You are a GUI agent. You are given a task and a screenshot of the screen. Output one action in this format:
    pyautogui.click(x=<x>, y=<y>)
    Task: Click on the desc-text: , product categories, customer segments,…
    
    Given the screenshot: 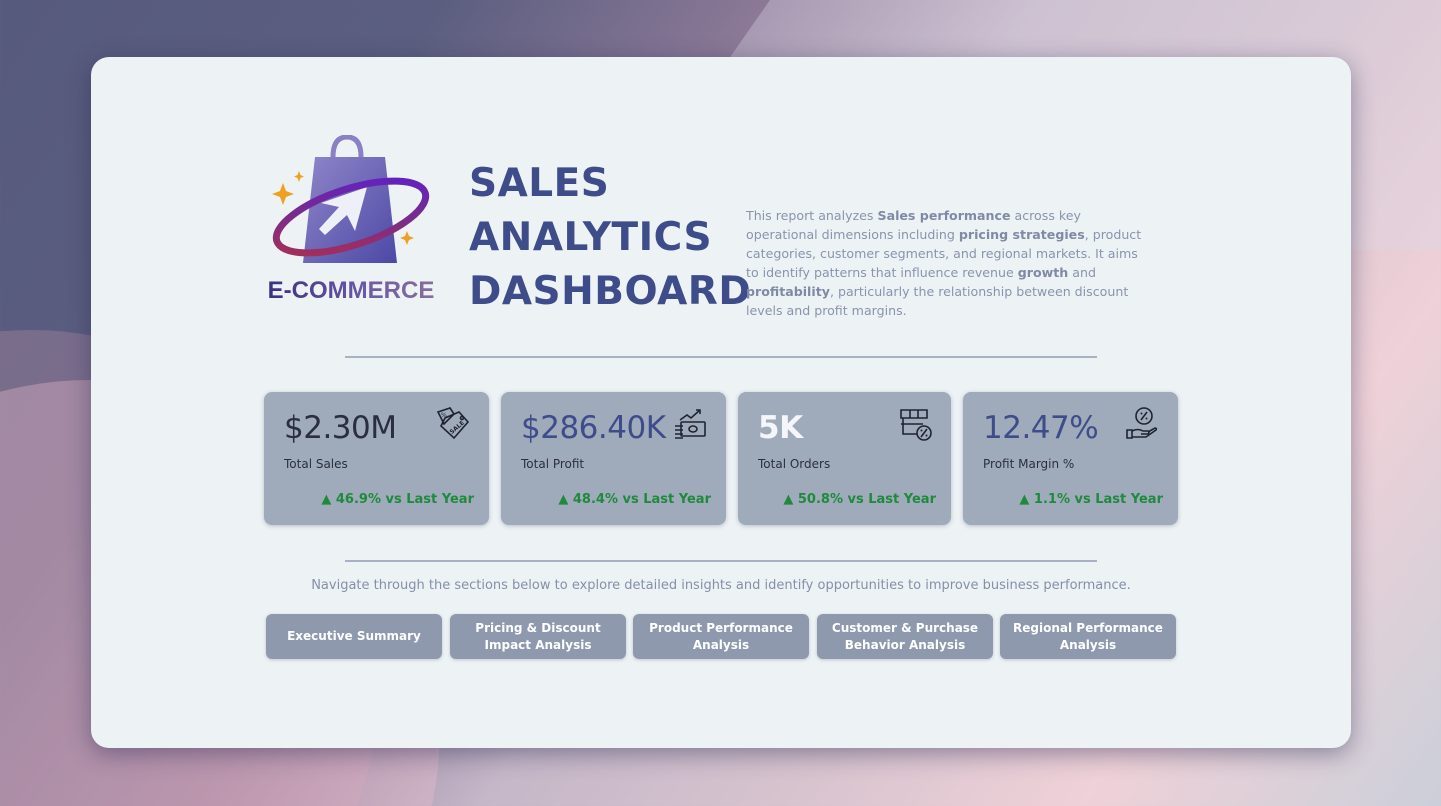 What is the action you would take?
    pyautogui.click(x=944, y=253)
    